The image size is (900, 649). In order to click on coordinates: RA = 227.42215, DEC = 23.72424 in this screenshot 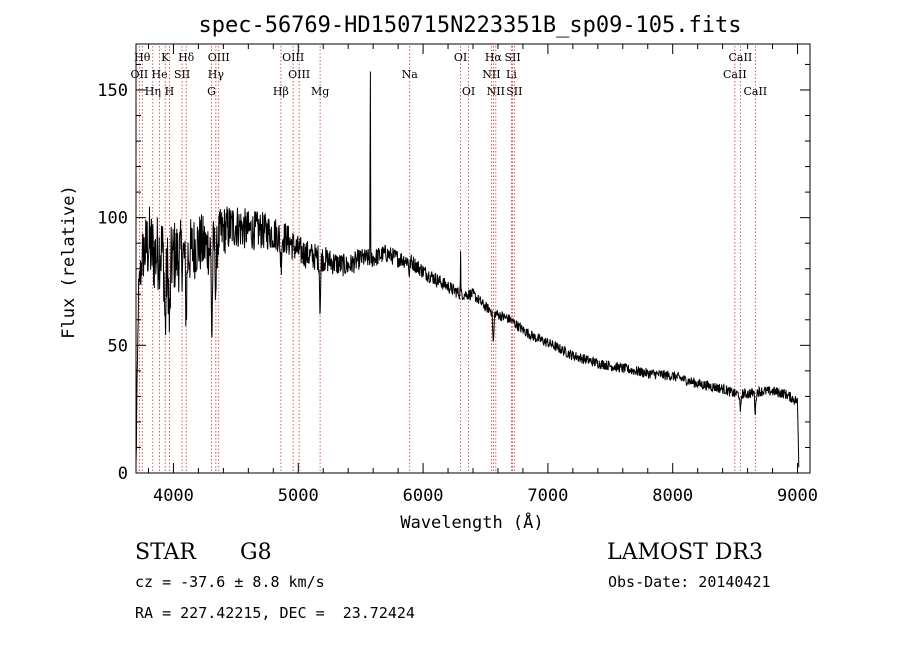, I will do `click(275, 613)`.